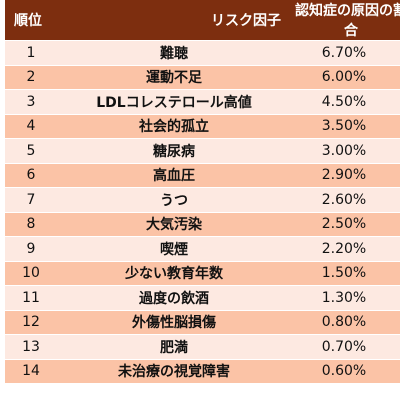 Image resolution: width=400 pixels, height=400 pixels. I want to click on table-header-row: 順位 リスク因子 認知症の原因の割合, so click(202, 20).